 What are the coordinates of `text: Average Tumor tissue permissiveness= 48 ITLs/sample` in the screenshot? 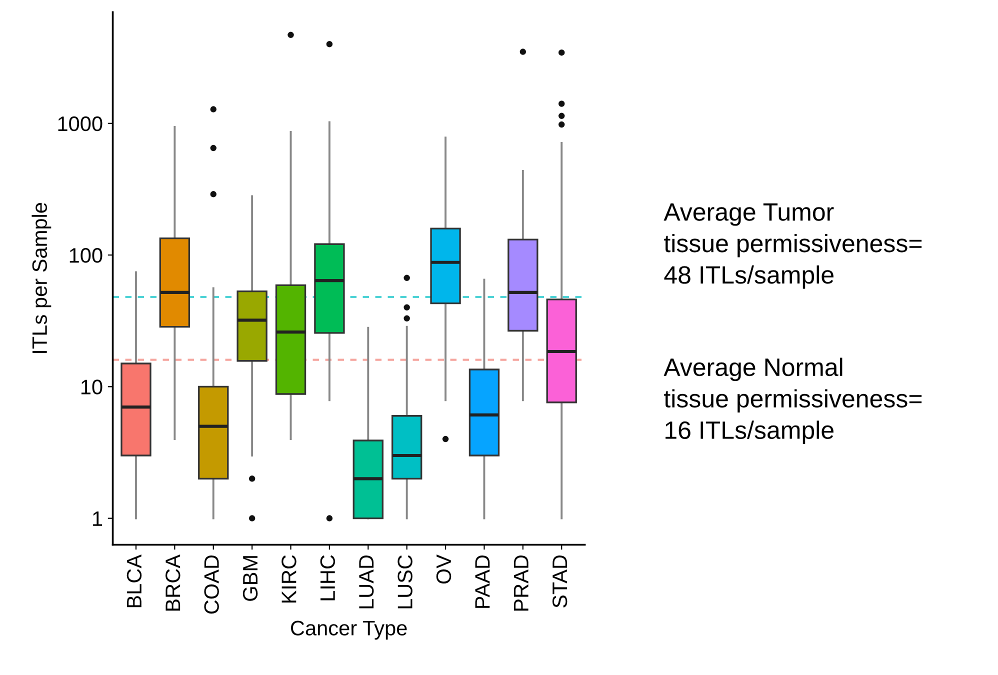 It's located at (793, 246).